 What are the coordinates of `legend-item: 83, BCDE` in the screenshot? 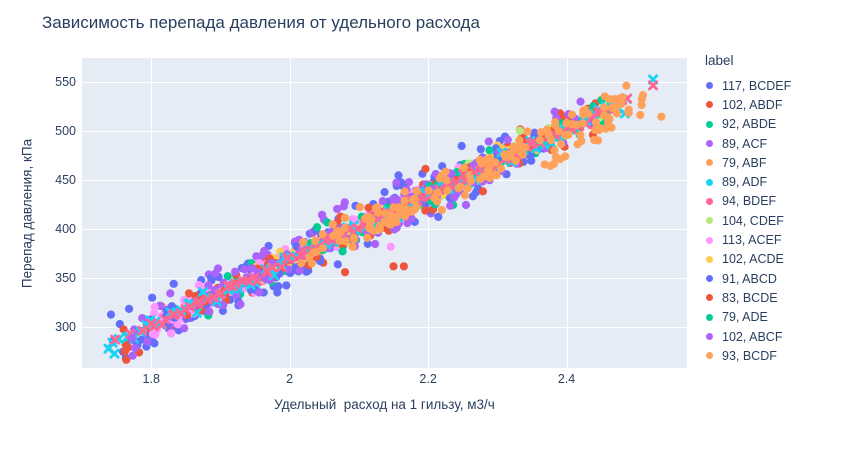 It's located at (775, 297).